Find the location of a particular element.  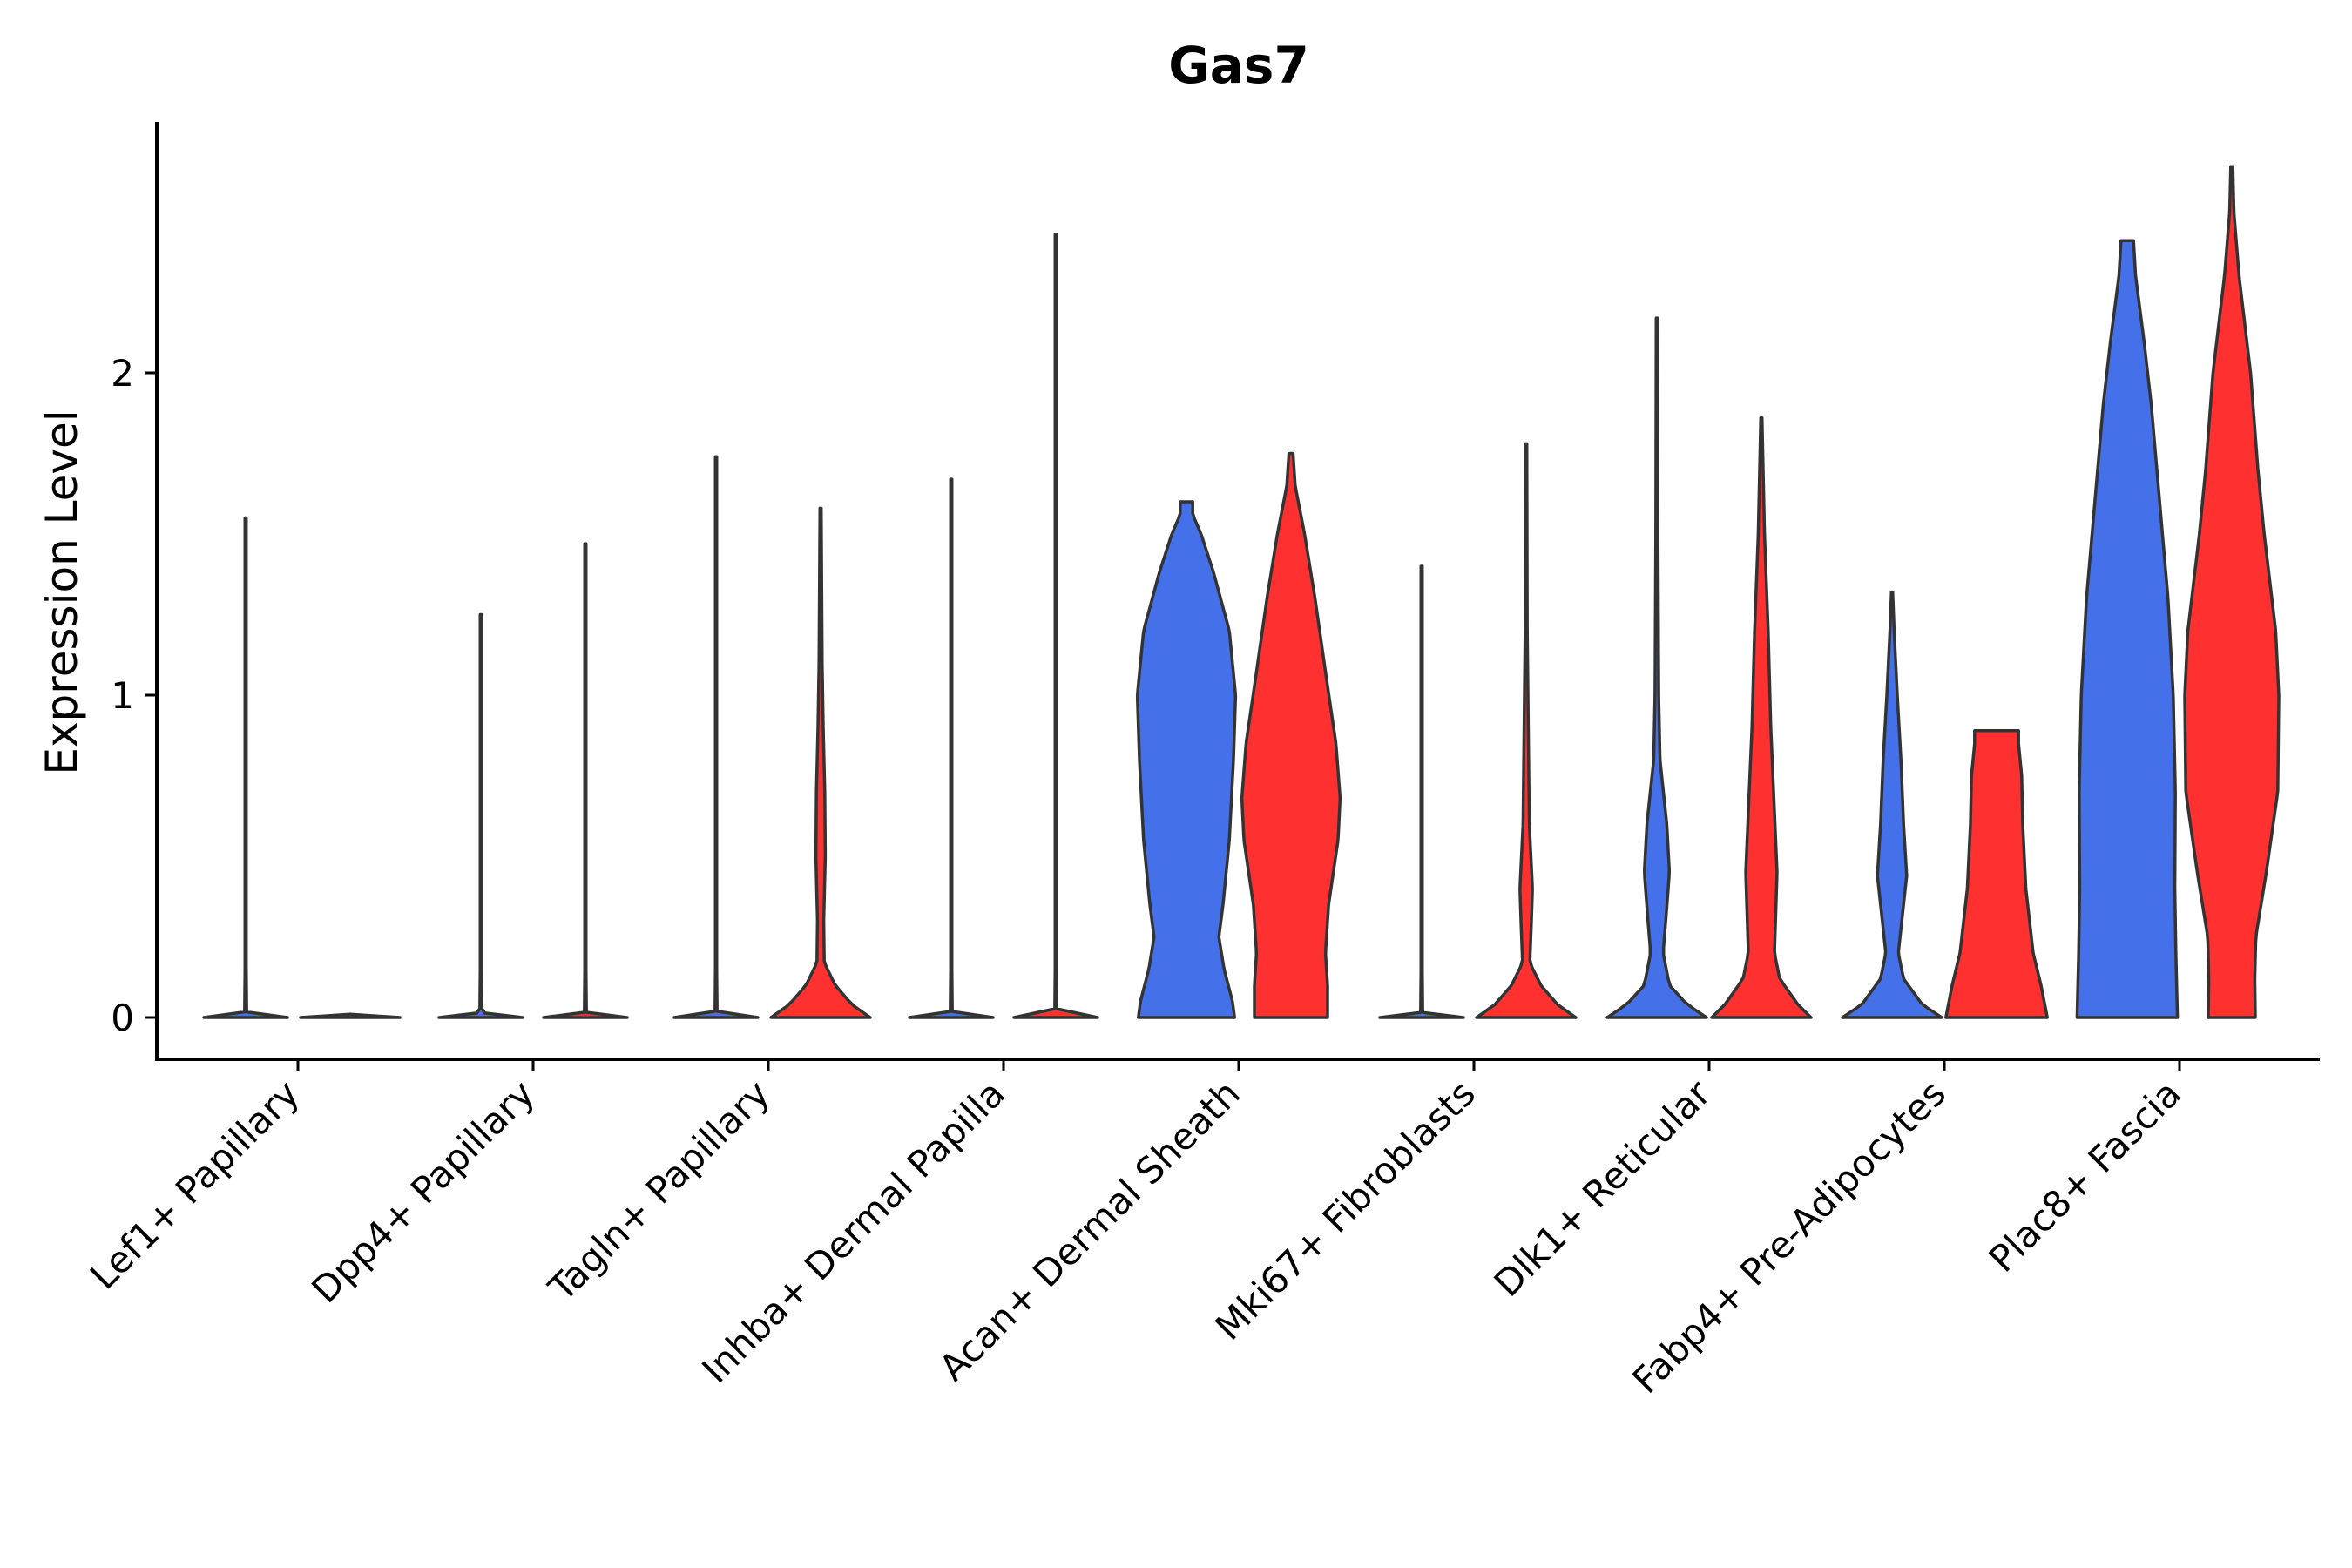

chart-title: Gas7 is located at coordinates (1238, 66).